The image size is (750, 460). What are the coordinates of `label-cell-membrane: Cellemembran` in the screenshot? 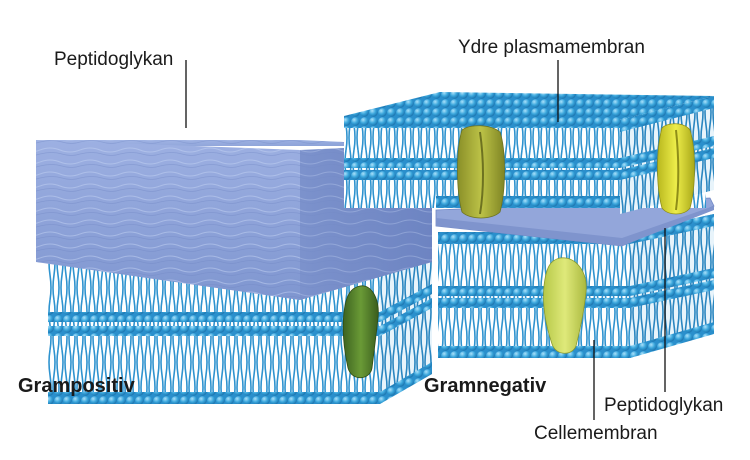 It's located at (596, 433).